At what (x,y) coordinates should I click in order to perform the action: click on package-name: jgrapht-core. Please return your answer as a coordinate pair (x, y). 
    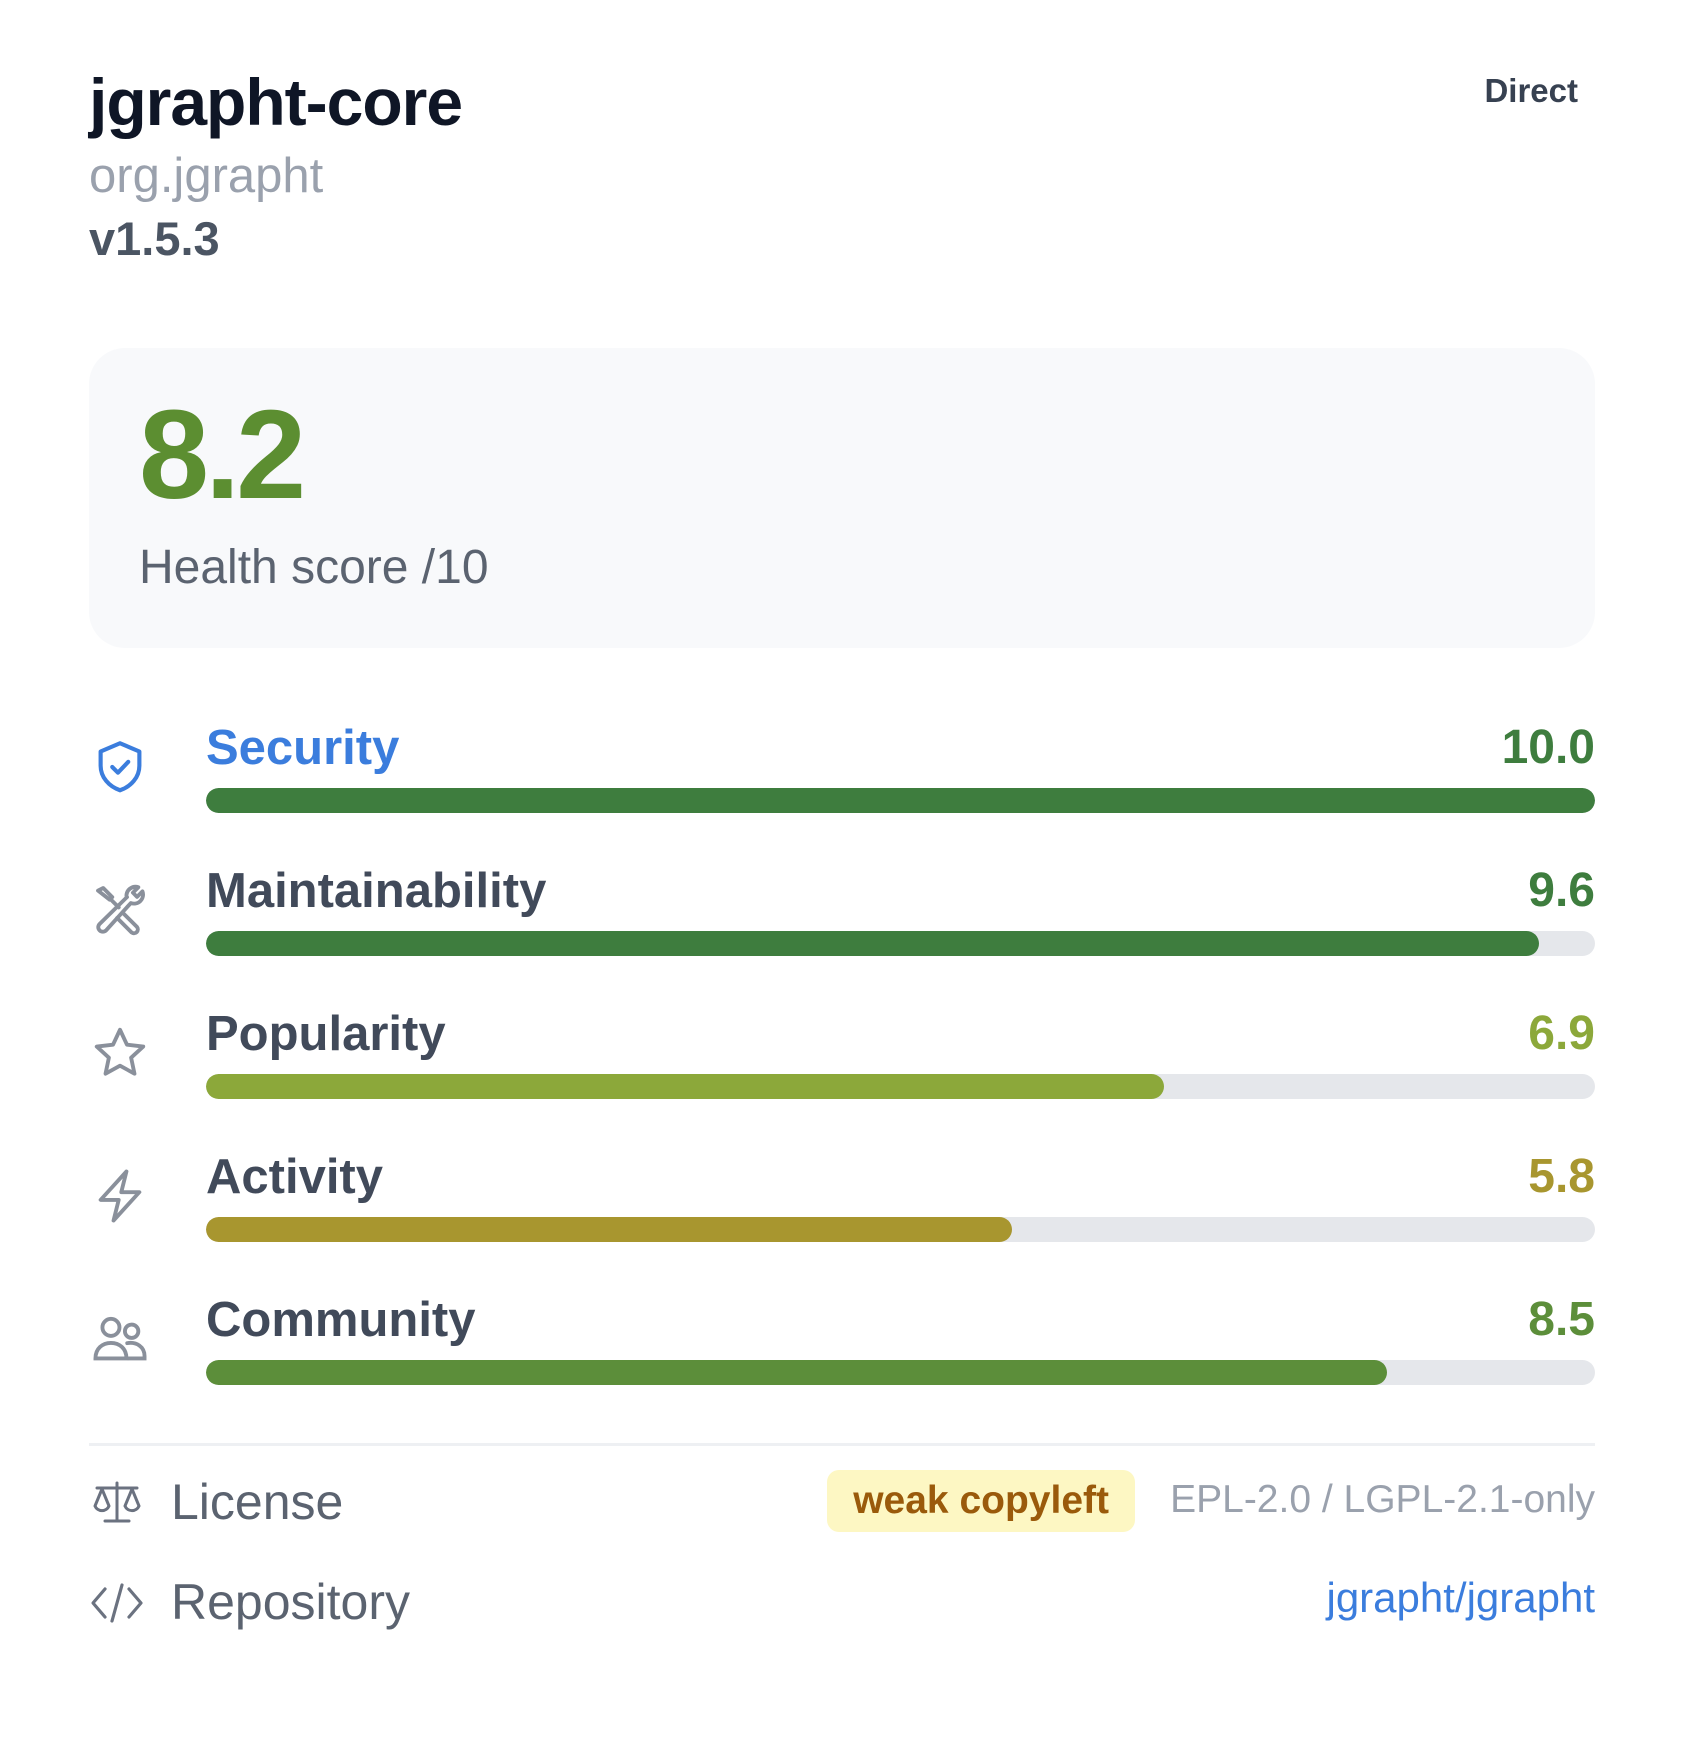
    Looking at the image, I should click on (276, 102).